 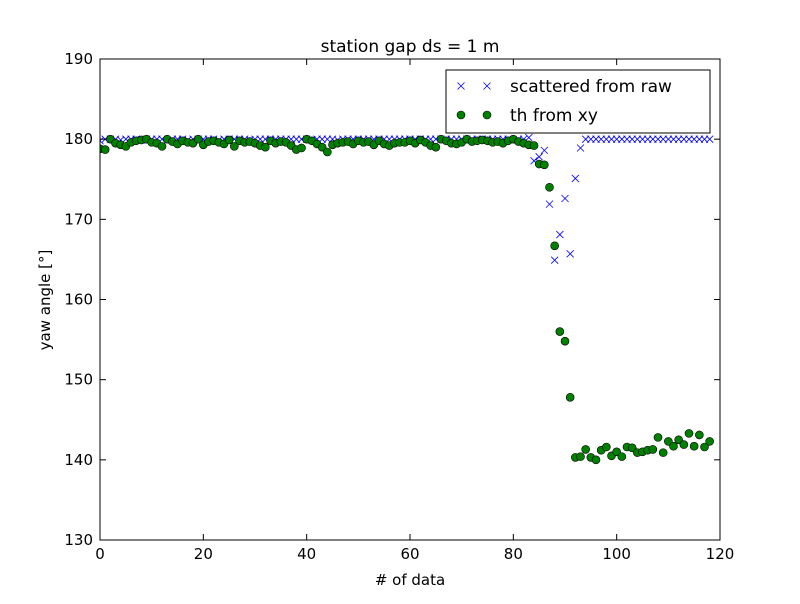 I want to click on legend: scattered from raw th from xy, so click(x=578, y=101).